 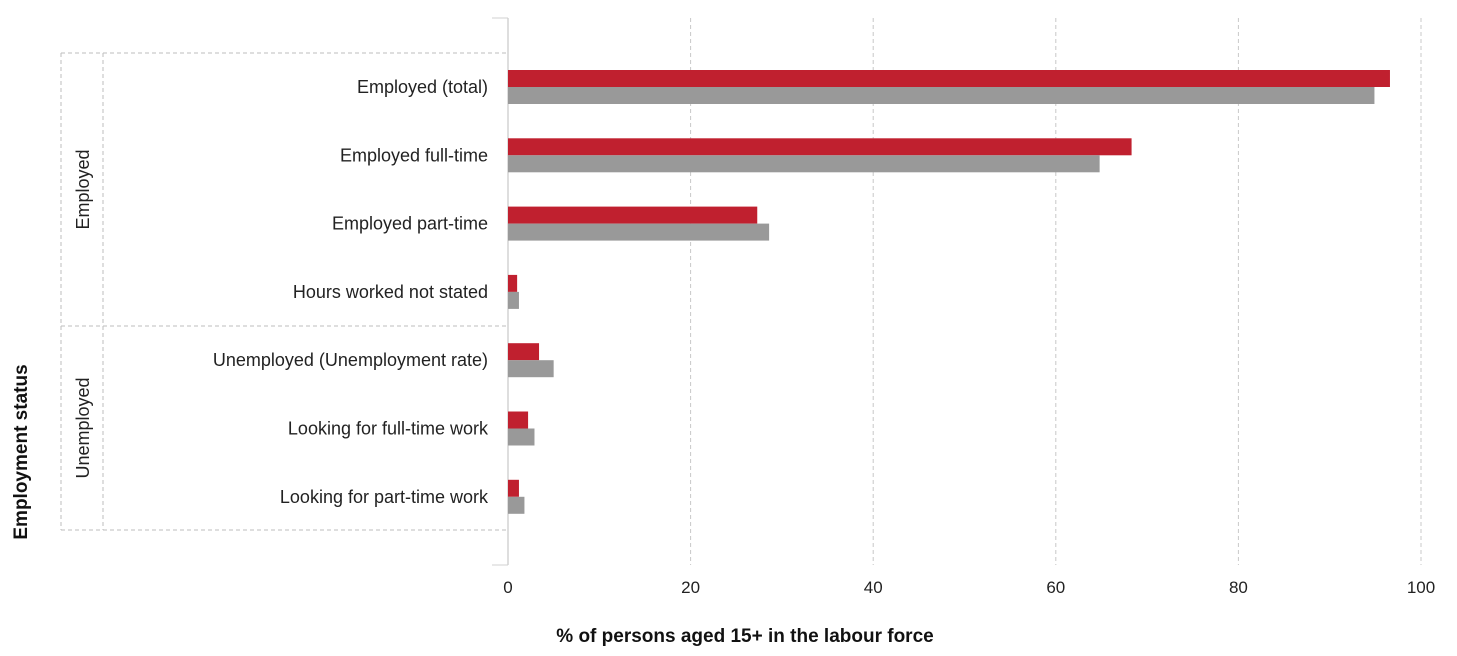 I want to click on category-label: Looking for full-time work, so click(x=388, y=429).